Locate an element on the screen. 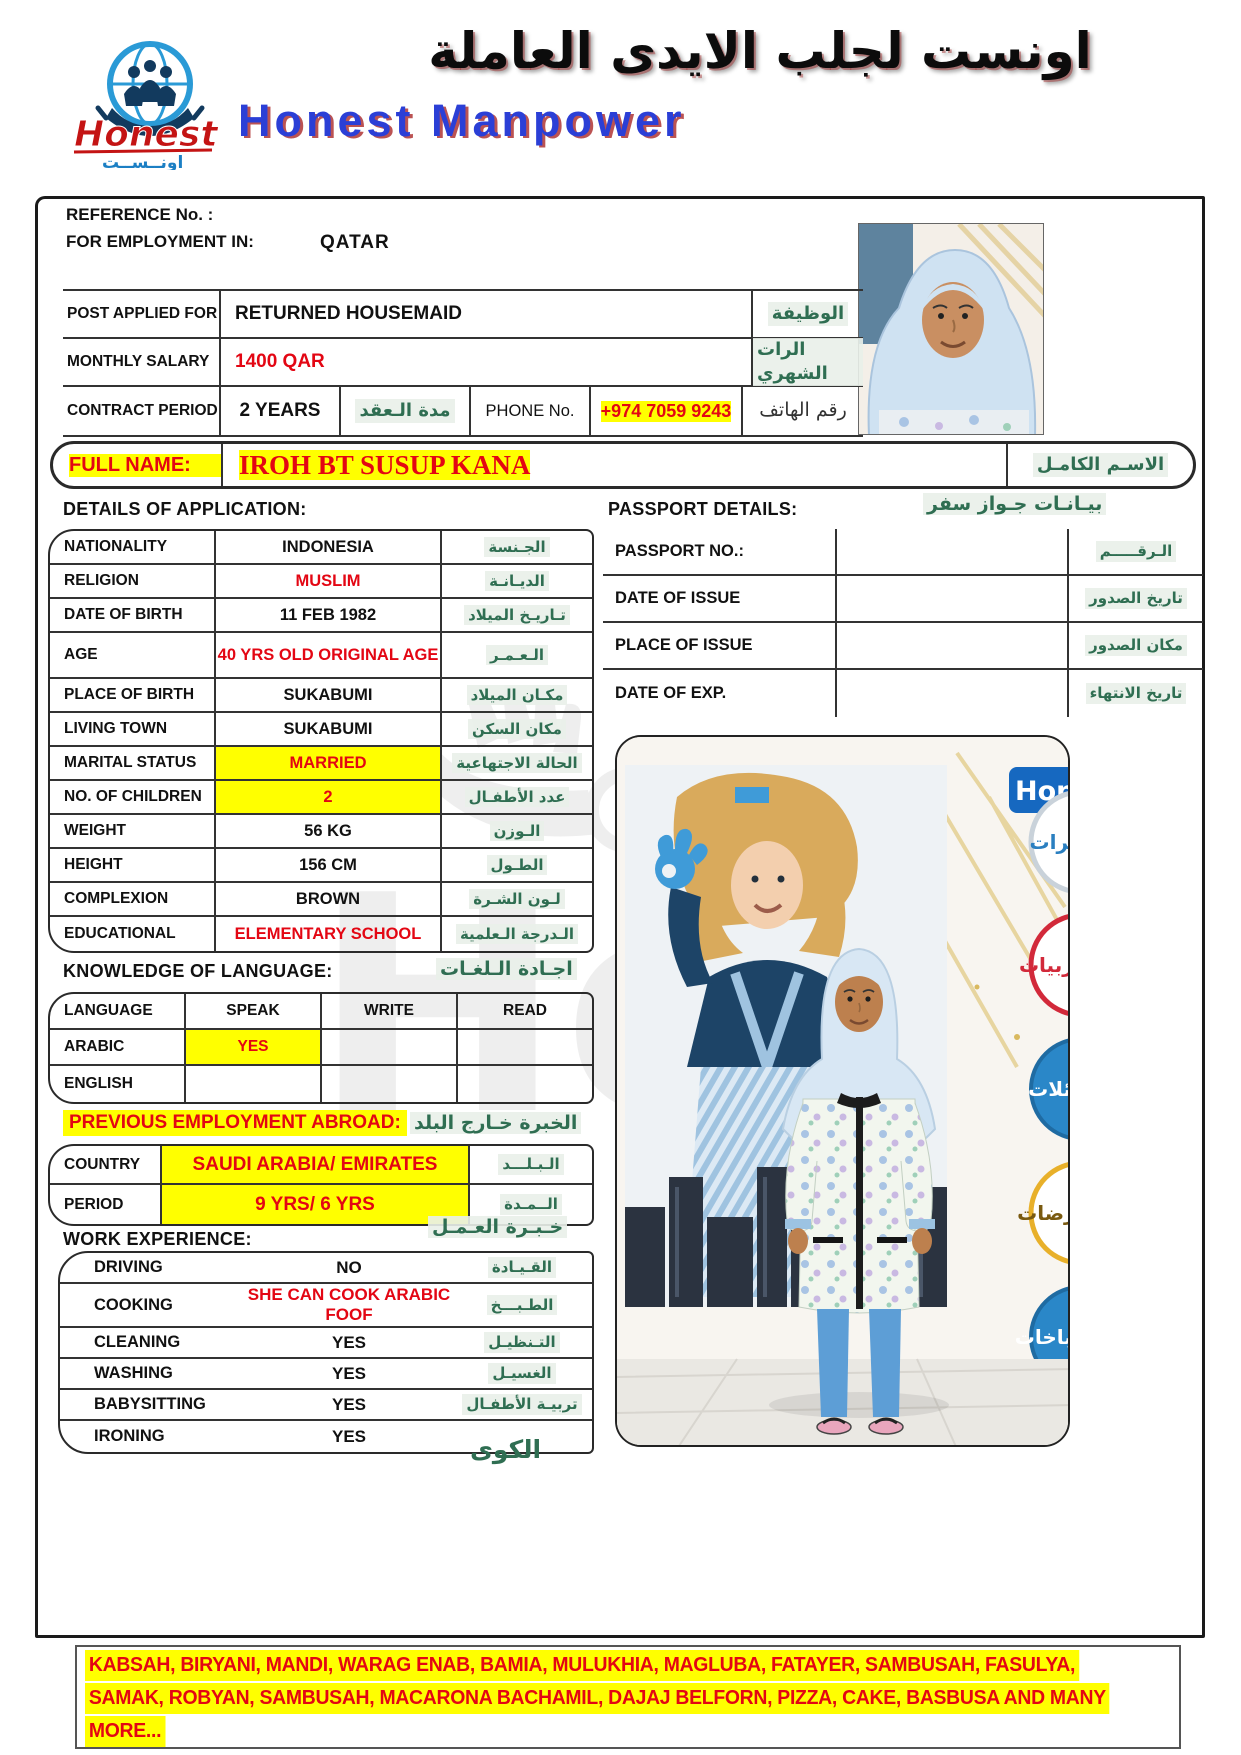 The height and width of the screenshot is (1755, 1241). row-value: BROWN is located at coordinates (329, 899).